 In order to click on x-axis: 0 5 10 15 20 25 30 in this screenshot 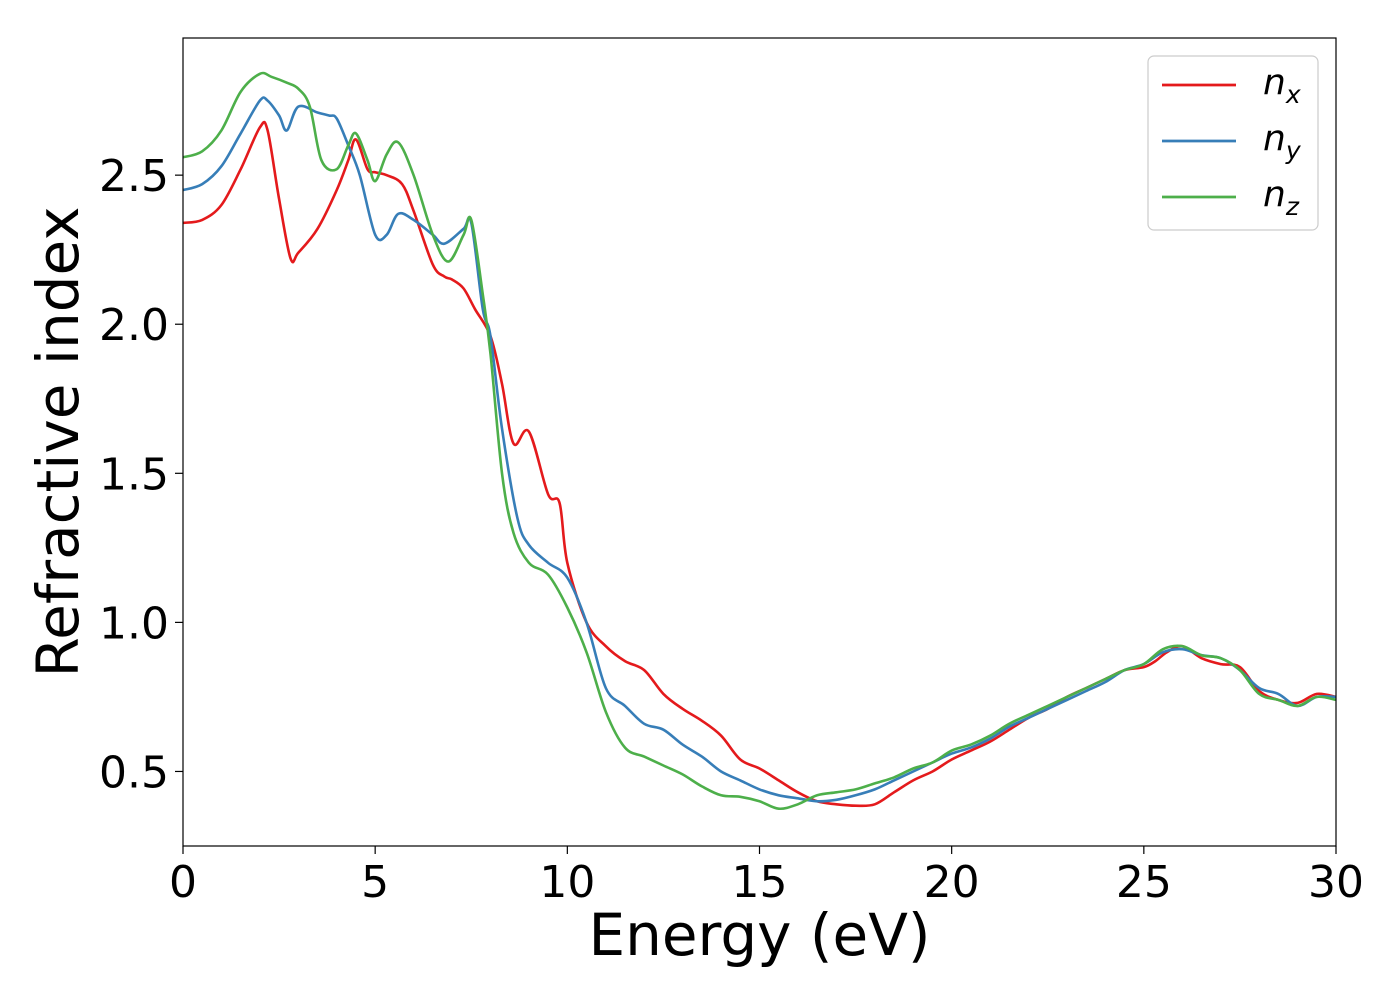, I will do `click(766, 877)`.